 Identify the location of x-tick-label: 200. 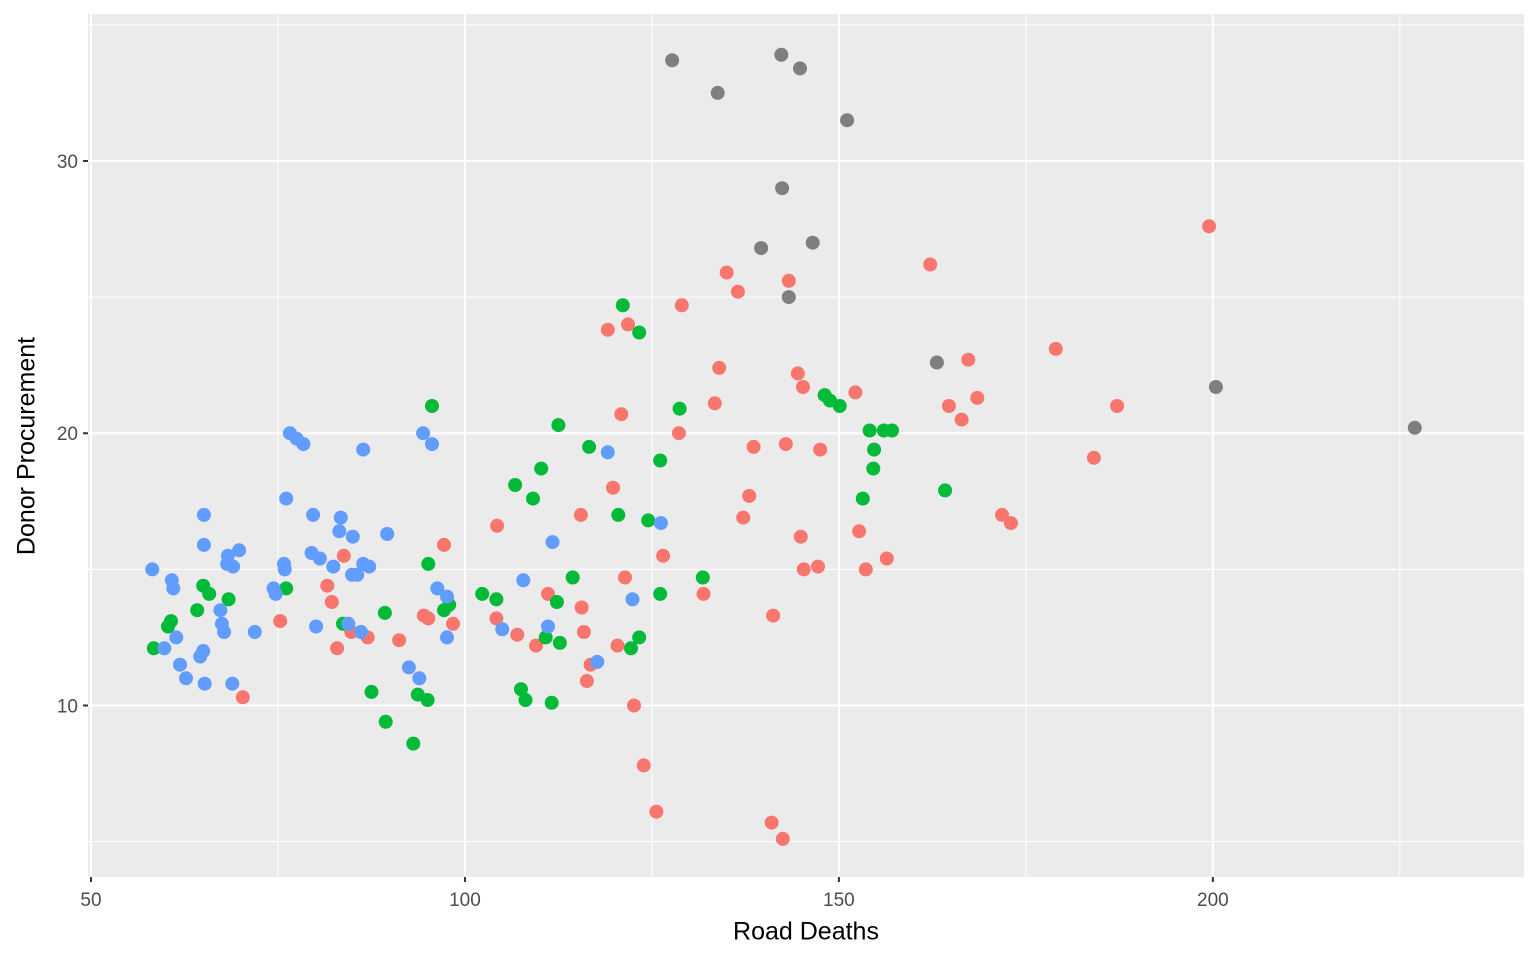
(1213, 900).